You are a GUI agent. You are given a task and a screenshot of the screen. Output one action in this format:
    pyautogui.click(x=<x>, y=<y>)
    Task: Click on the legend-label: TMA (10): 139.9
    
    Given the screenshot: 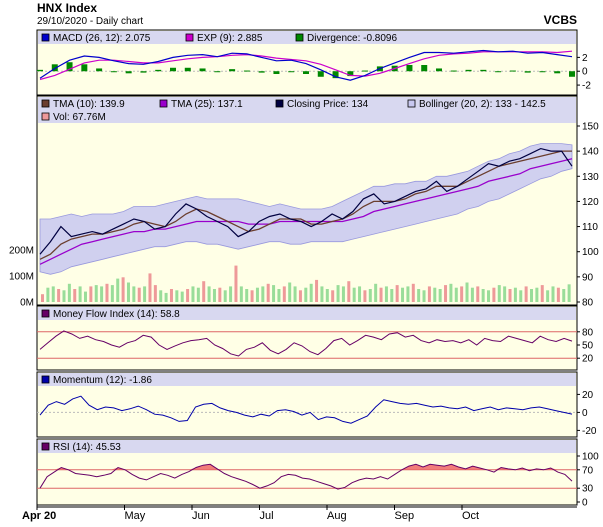 What is the action you would take?
    pyautogui.click(x=89, y=104)
    